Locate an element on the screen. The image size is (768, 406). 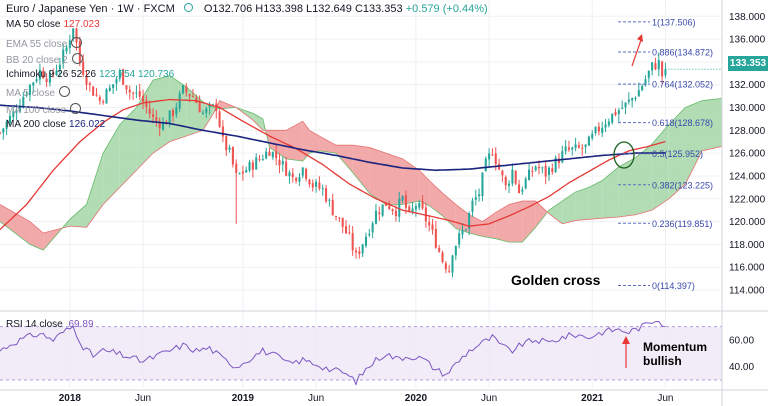
legend-row: BB 20 close 2 is located at coordinates (44, 59).